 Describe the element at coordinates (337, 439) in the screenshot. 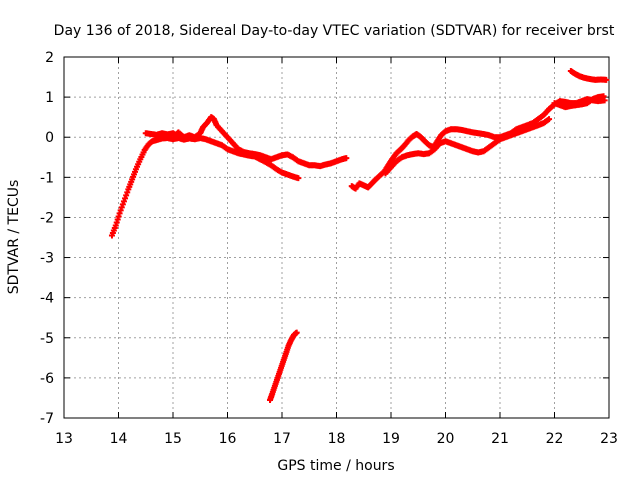

I see `x-tick-label: 18` at that location.